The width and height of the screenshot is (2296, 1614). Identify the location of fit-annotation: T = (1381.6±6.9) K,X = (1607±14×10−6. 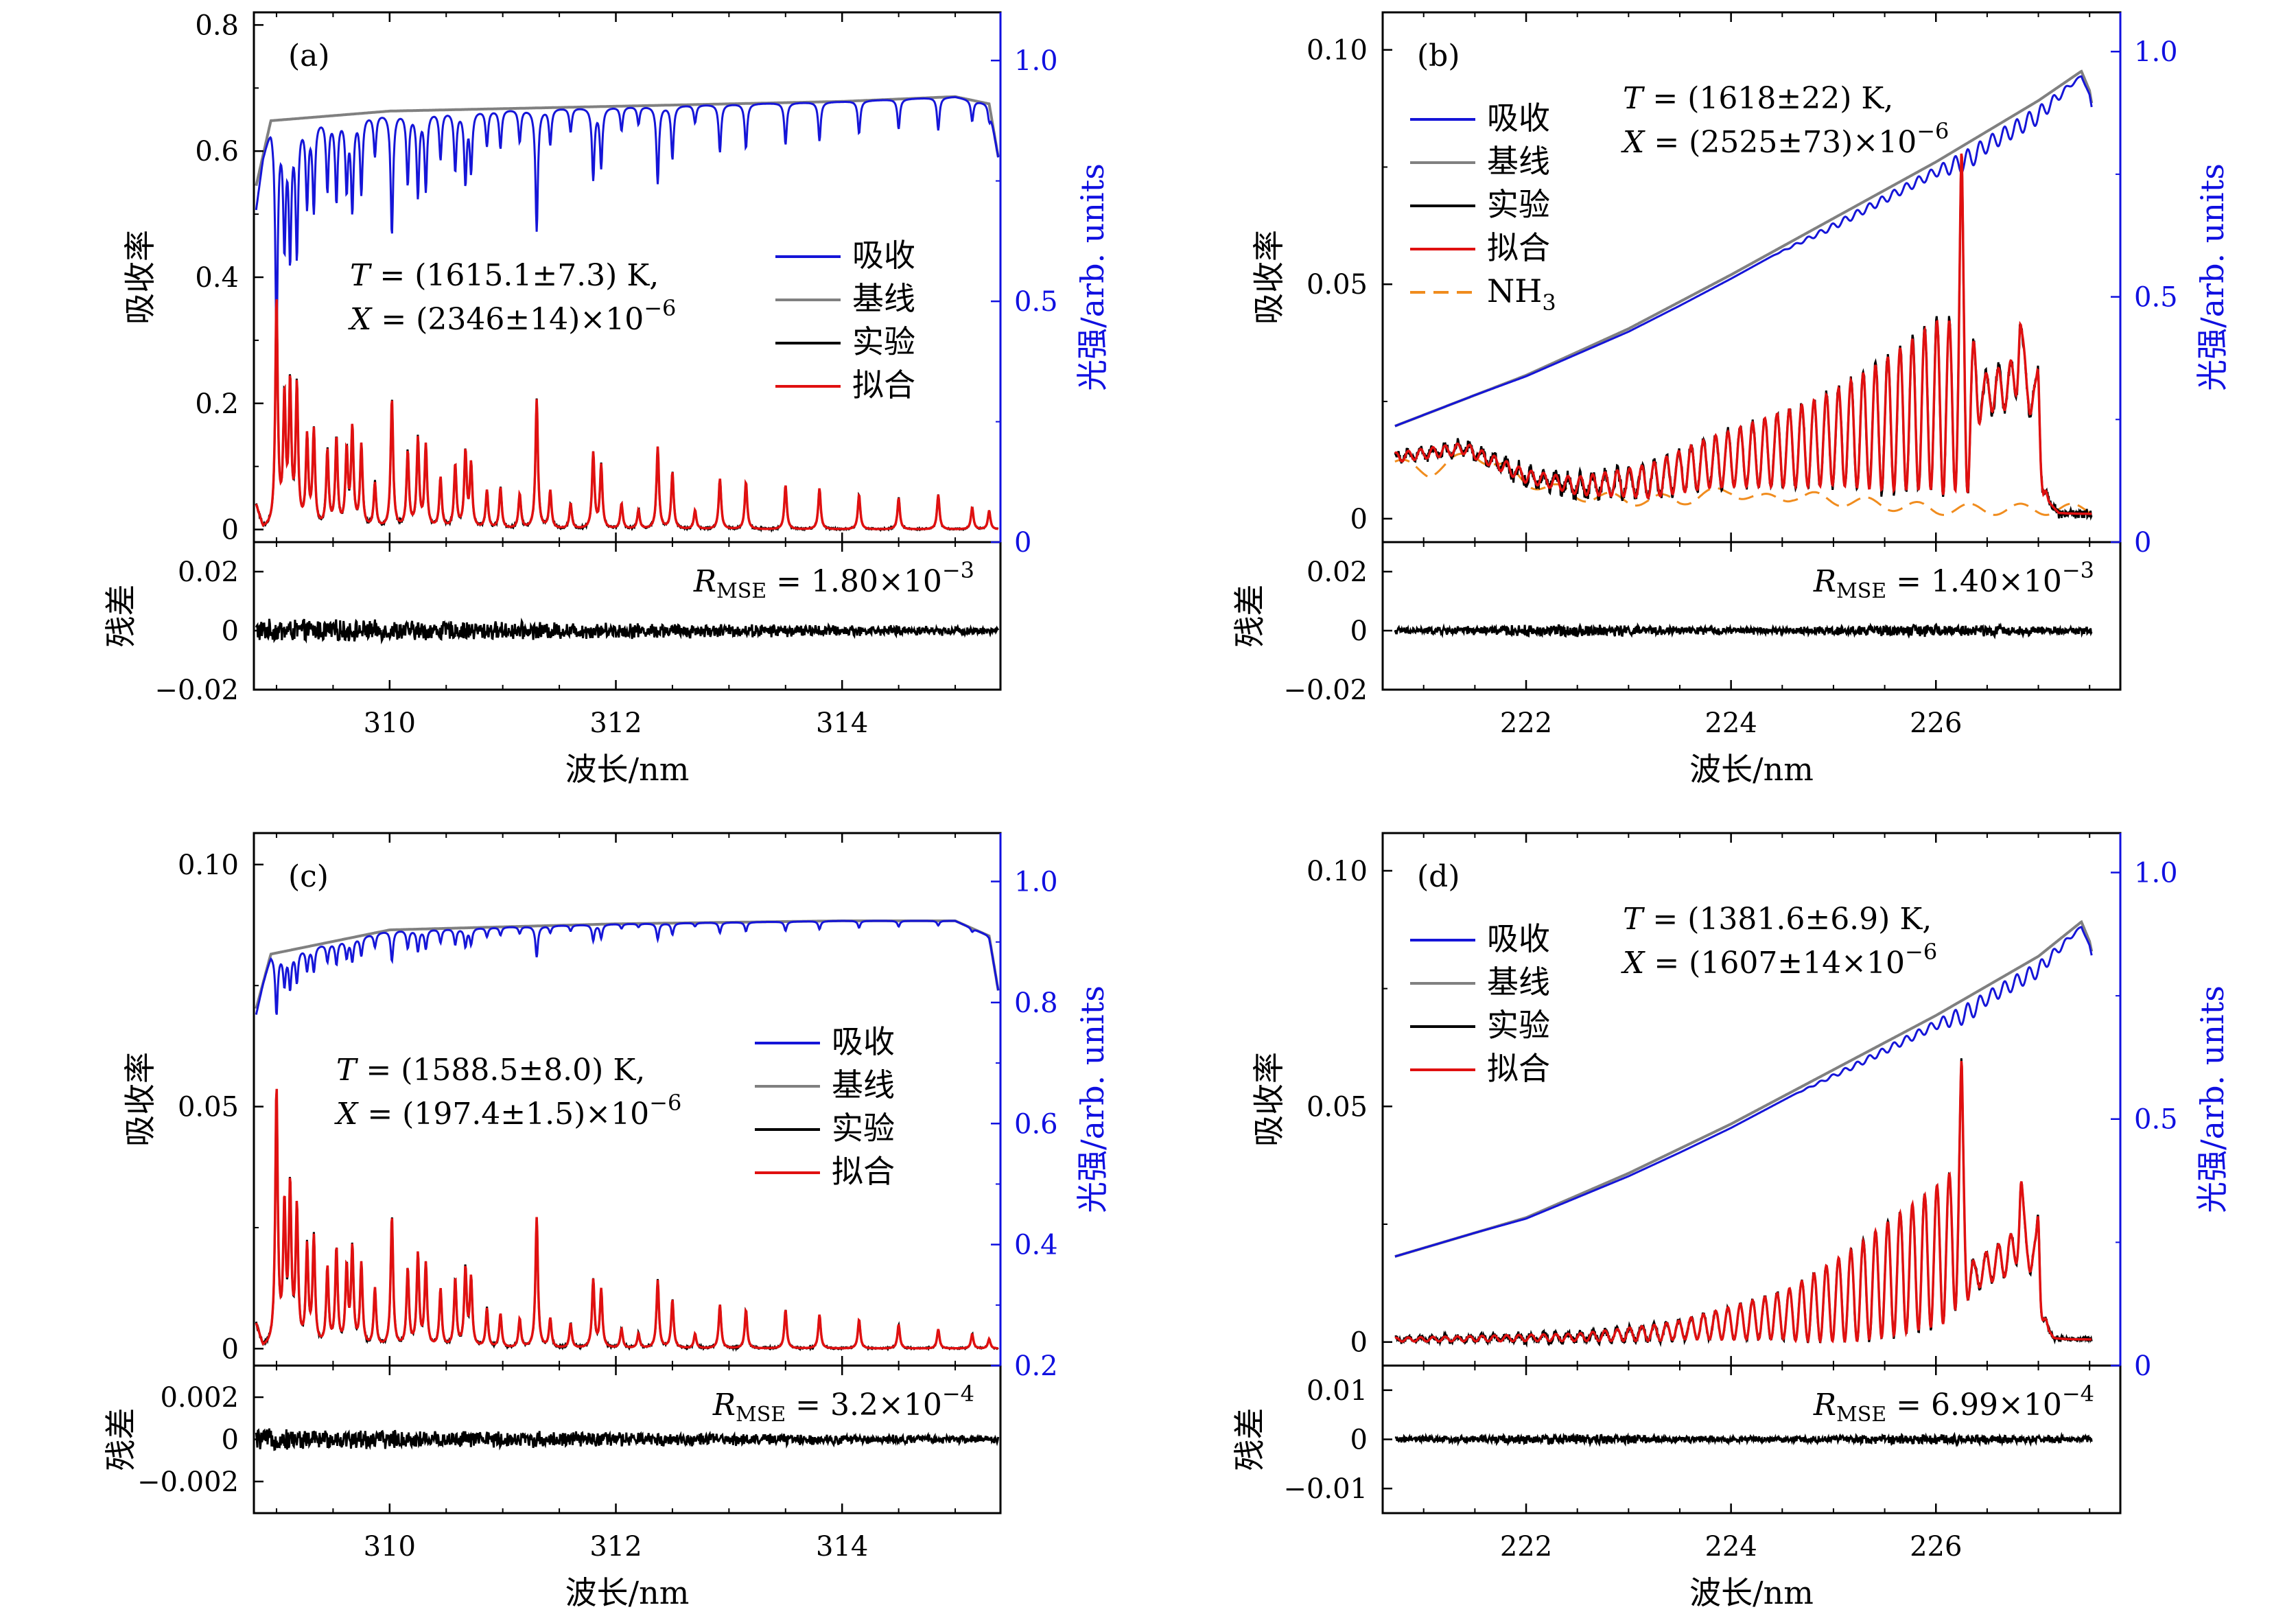
(1779, 941).